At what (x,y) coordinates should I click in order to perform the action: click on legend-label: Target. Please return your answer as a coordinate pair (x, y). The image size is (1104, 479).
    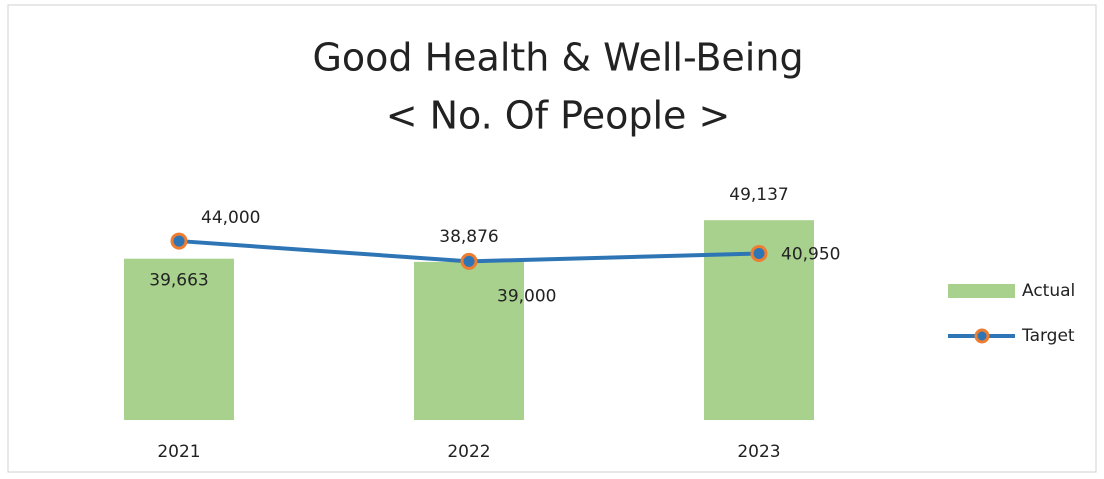
    Looking at the image, I should click on (1048, 336).